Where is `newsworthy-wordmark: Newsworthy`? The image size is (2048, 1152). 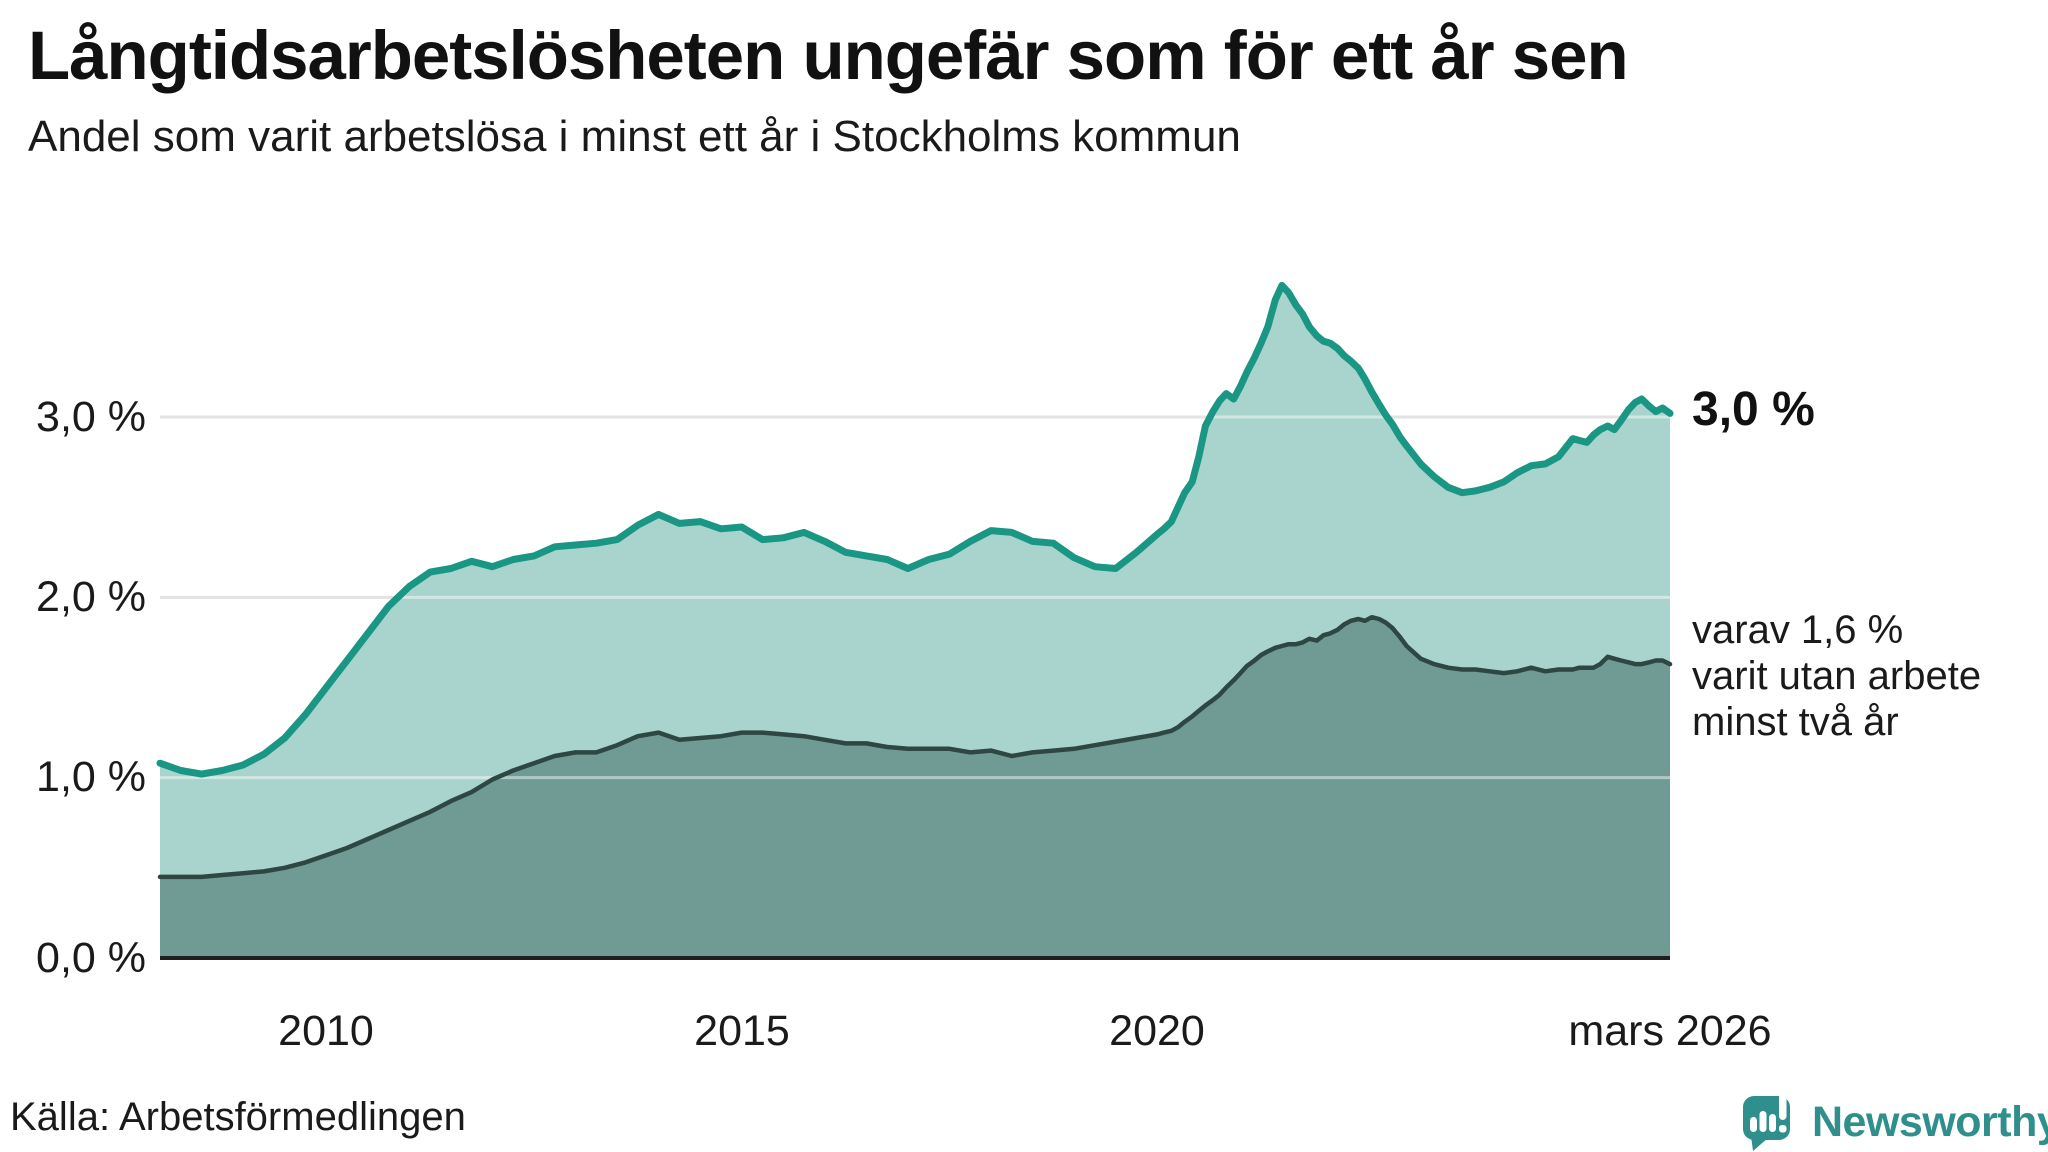 newsworthy-wordmark: Newsworthy is located at coordinates (1930, 1122).